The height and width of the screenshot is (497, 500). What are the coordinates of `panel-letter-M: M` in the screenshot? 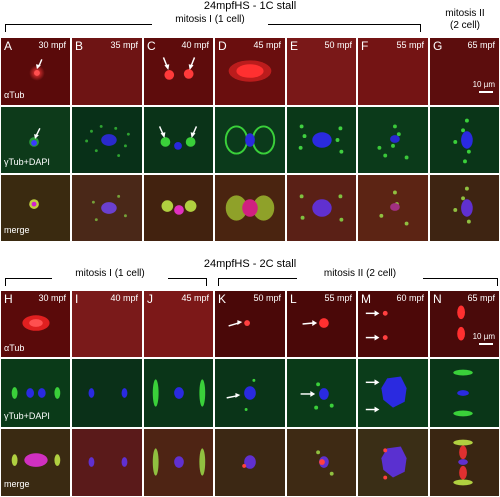 It's located at (366, 299).